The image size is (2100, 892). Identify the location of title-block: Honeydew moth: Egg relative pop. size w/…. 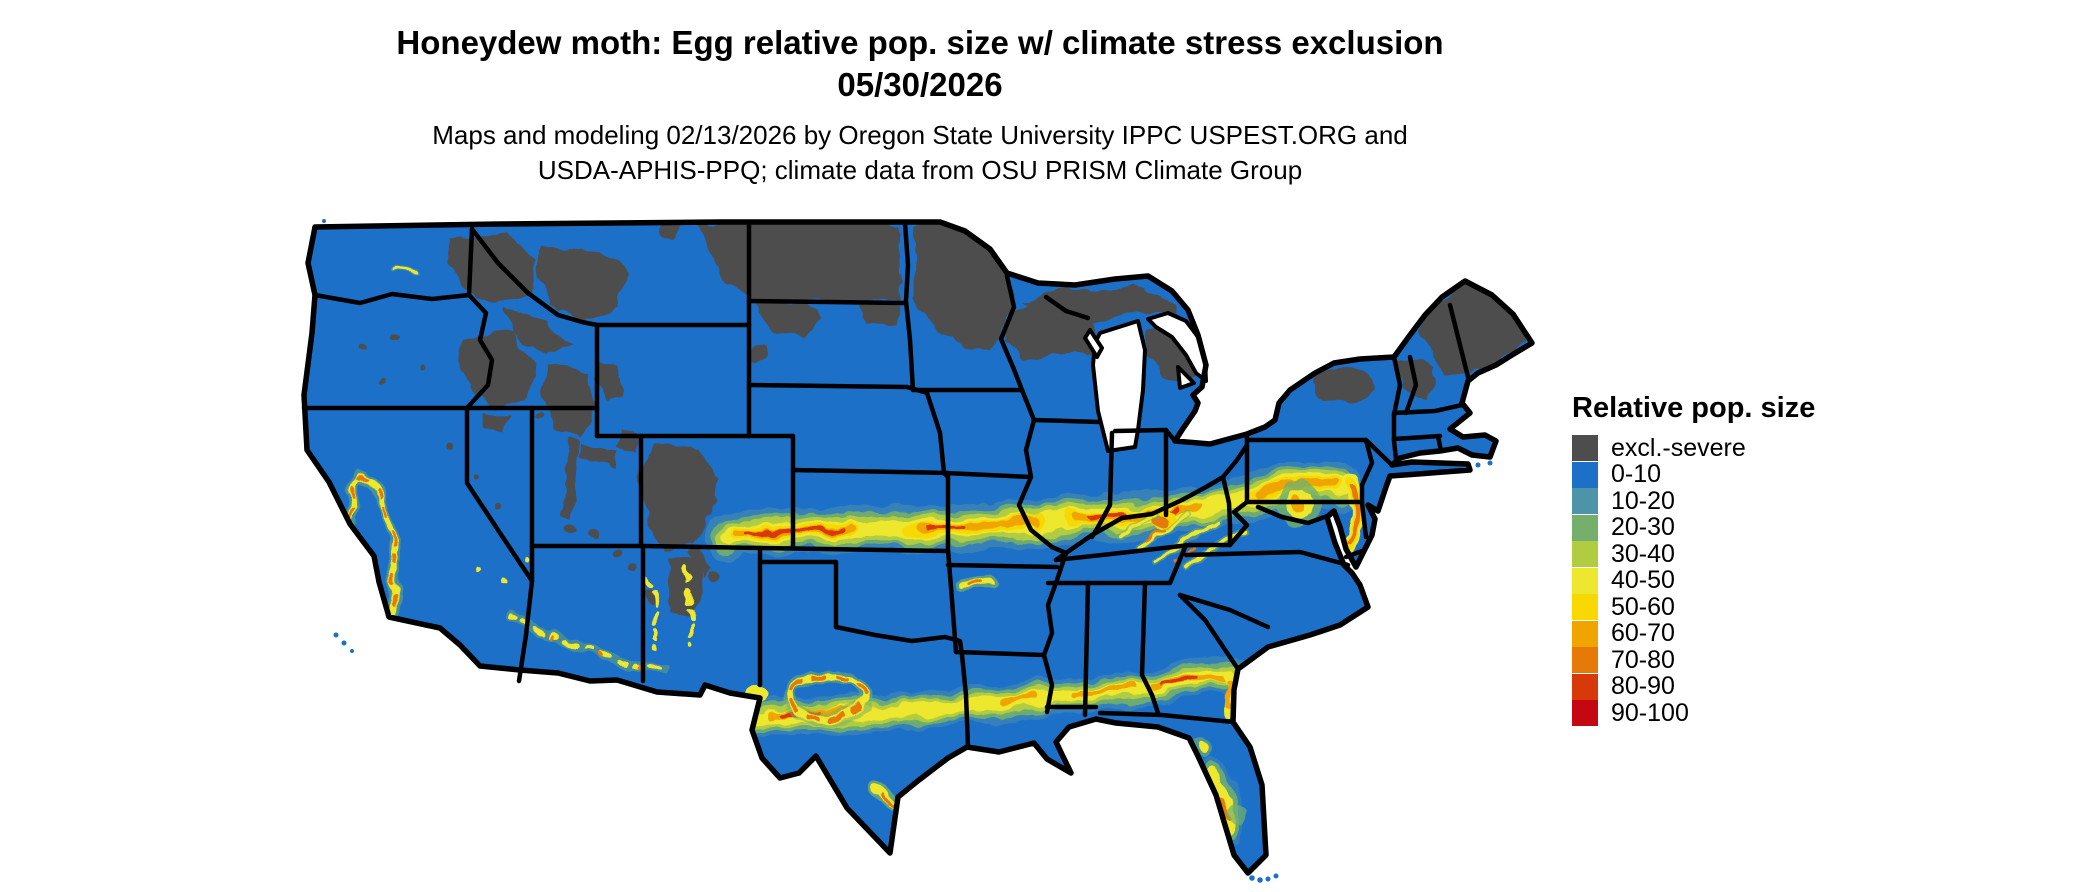
(920, 64).